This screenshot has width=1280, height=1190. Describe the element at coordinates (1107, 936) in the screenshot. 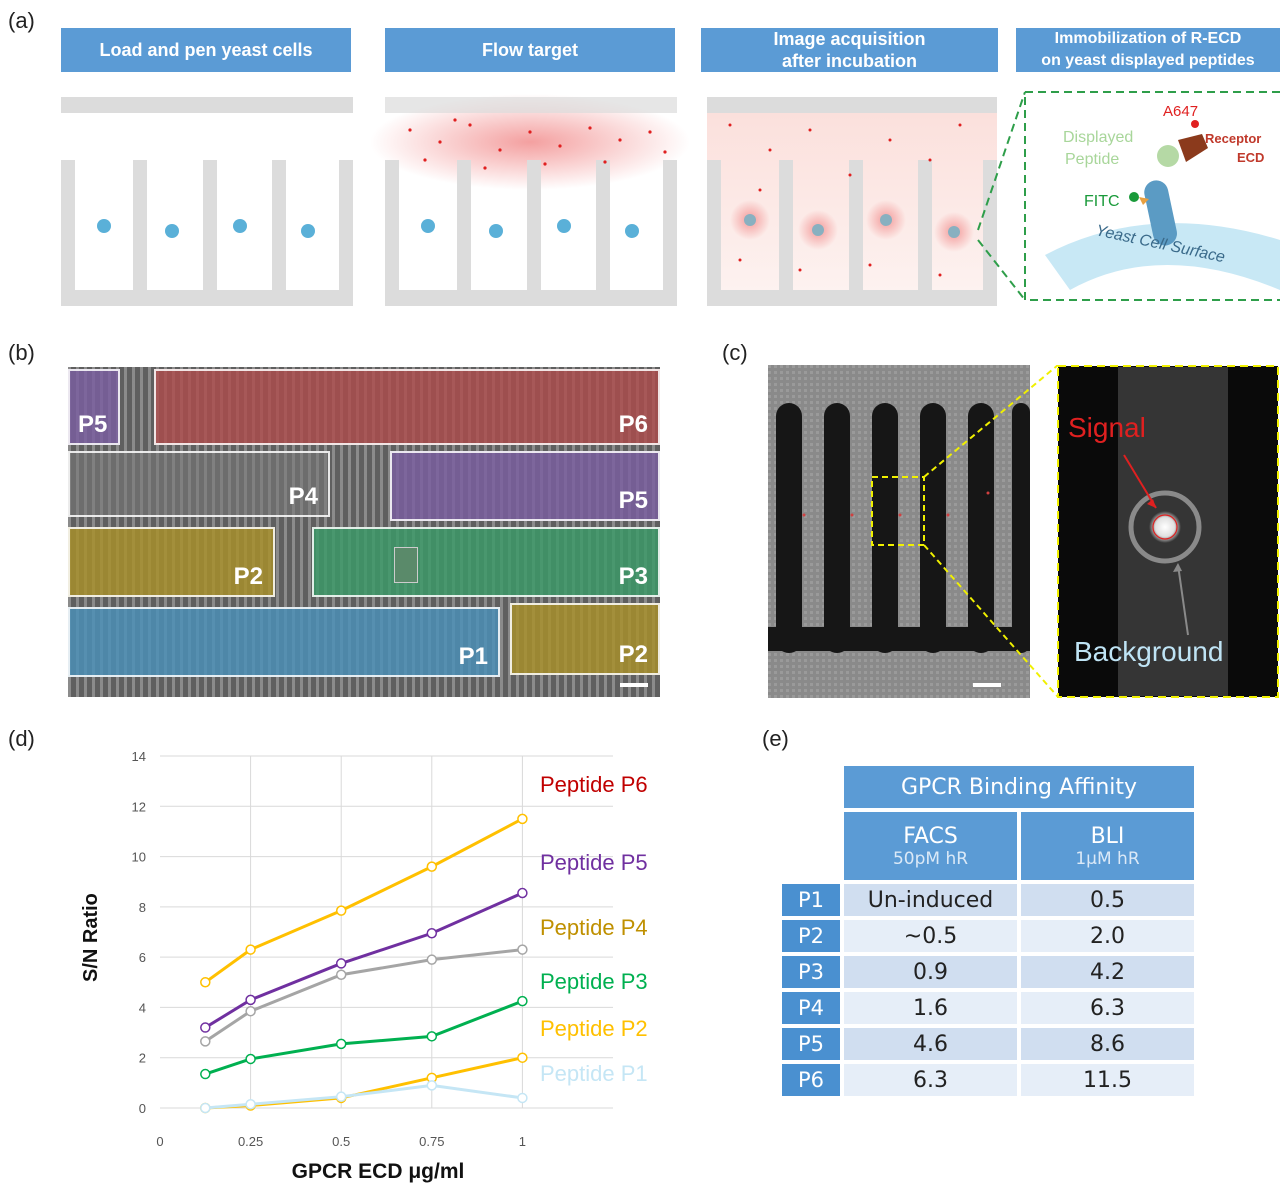

I see `bli-value: 2.0` at that location.